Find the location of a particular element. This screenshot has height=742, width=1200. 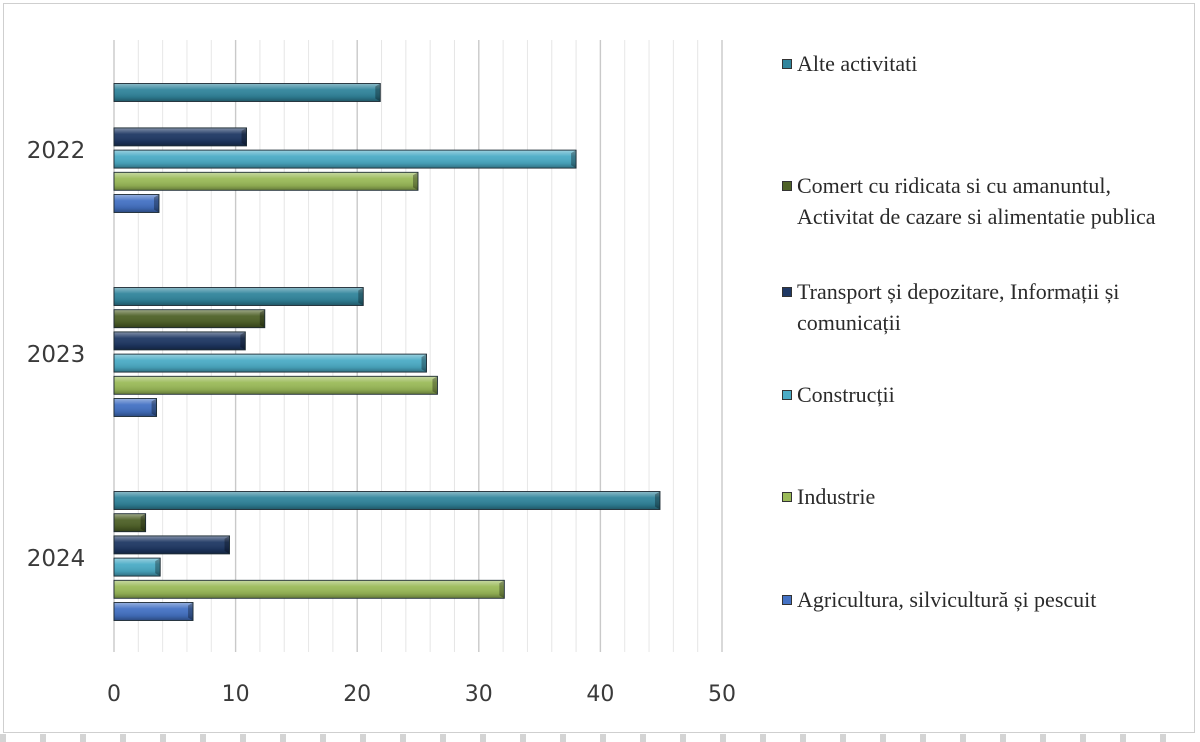

cropped-caption-edge is located at coordinates (600, 738).